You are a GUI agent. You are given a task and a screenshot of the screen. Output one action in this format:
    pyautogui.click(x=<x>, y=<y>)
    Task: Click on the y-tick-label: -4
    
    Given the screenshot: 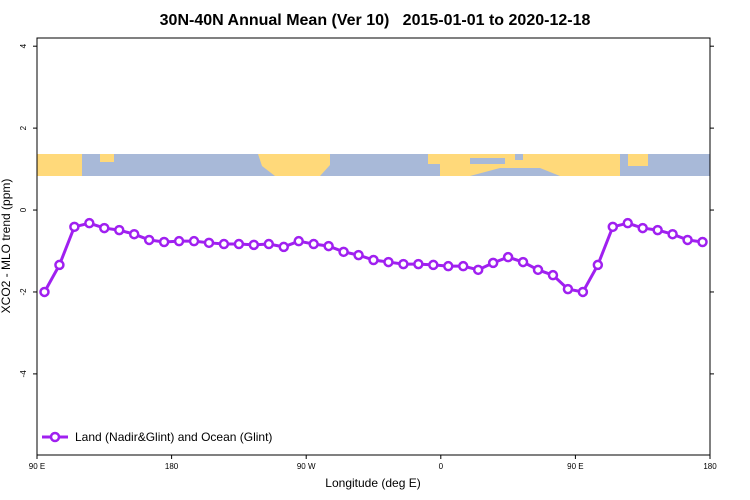 What is the action you would take?
    pyautogui.click(x=23, y=374)
    